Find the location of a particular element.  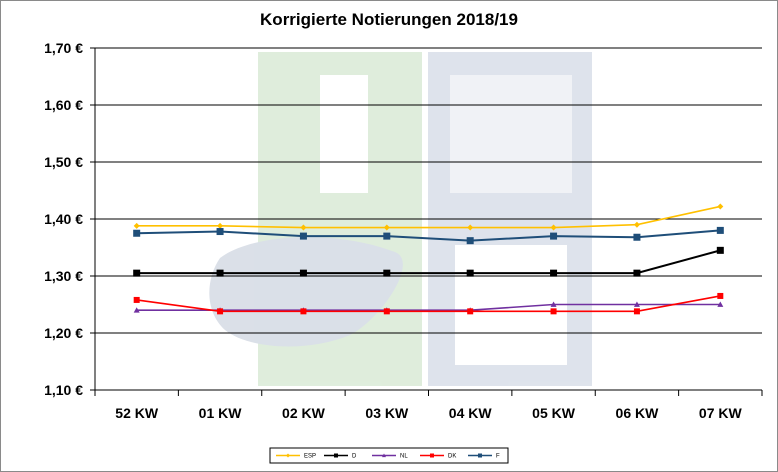

legend-marker-dk is located at coordinates (432, 455).